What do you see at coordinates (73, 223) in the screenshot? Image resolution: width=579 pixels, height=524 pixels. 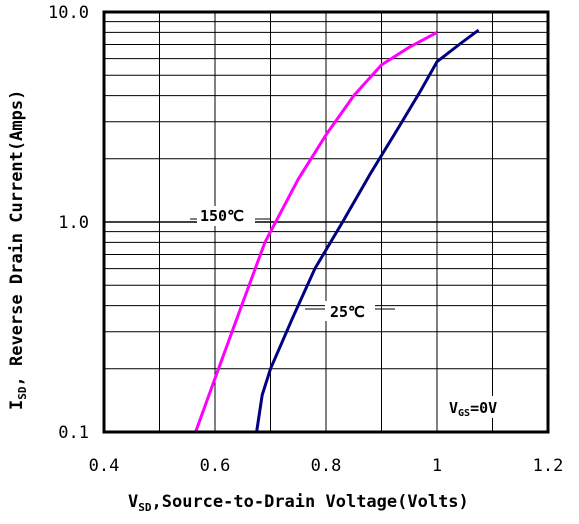 I see `y-tick-label: 1.0` at bounding box center [73, 223].